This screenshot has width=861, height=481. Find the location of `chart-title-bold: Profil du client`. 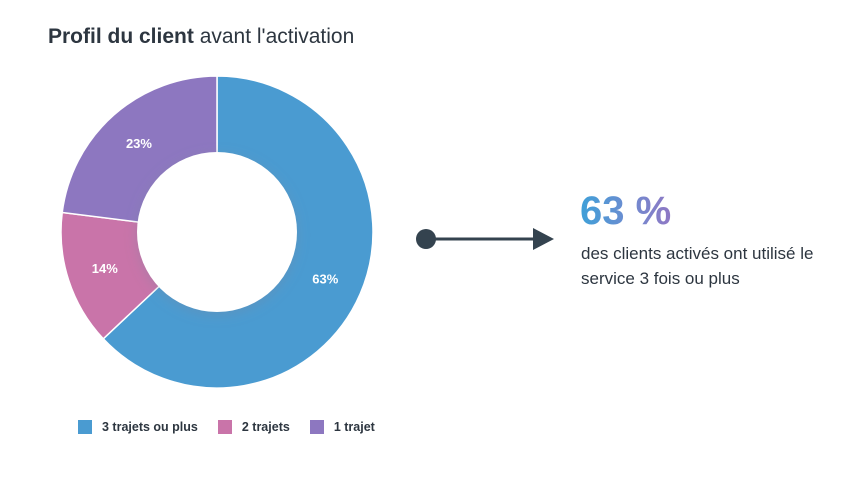

chart-title-bold: Profil du client is located at coordinates (121, 36).